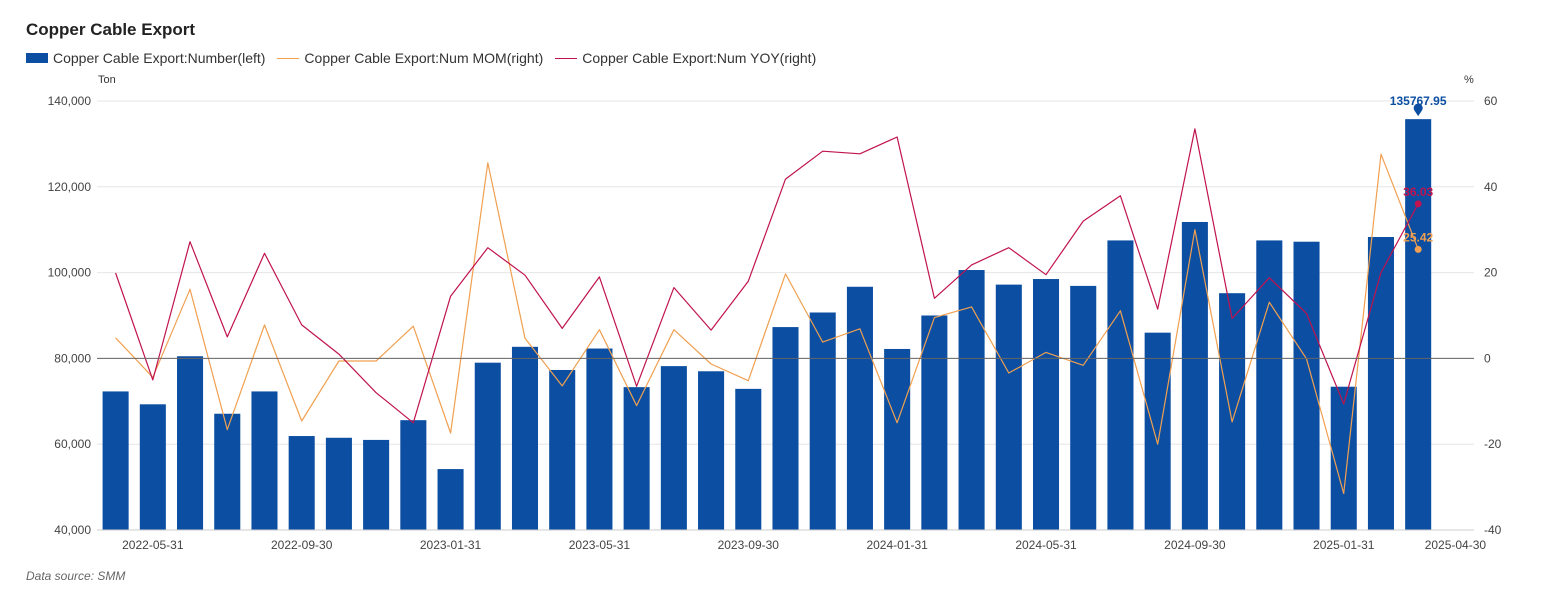 The image size is (1541, 600). What do you see at coordinates (1418, 110) in the screenshot?
I see `bar-end-marker` at bounding box center [1418, 110].